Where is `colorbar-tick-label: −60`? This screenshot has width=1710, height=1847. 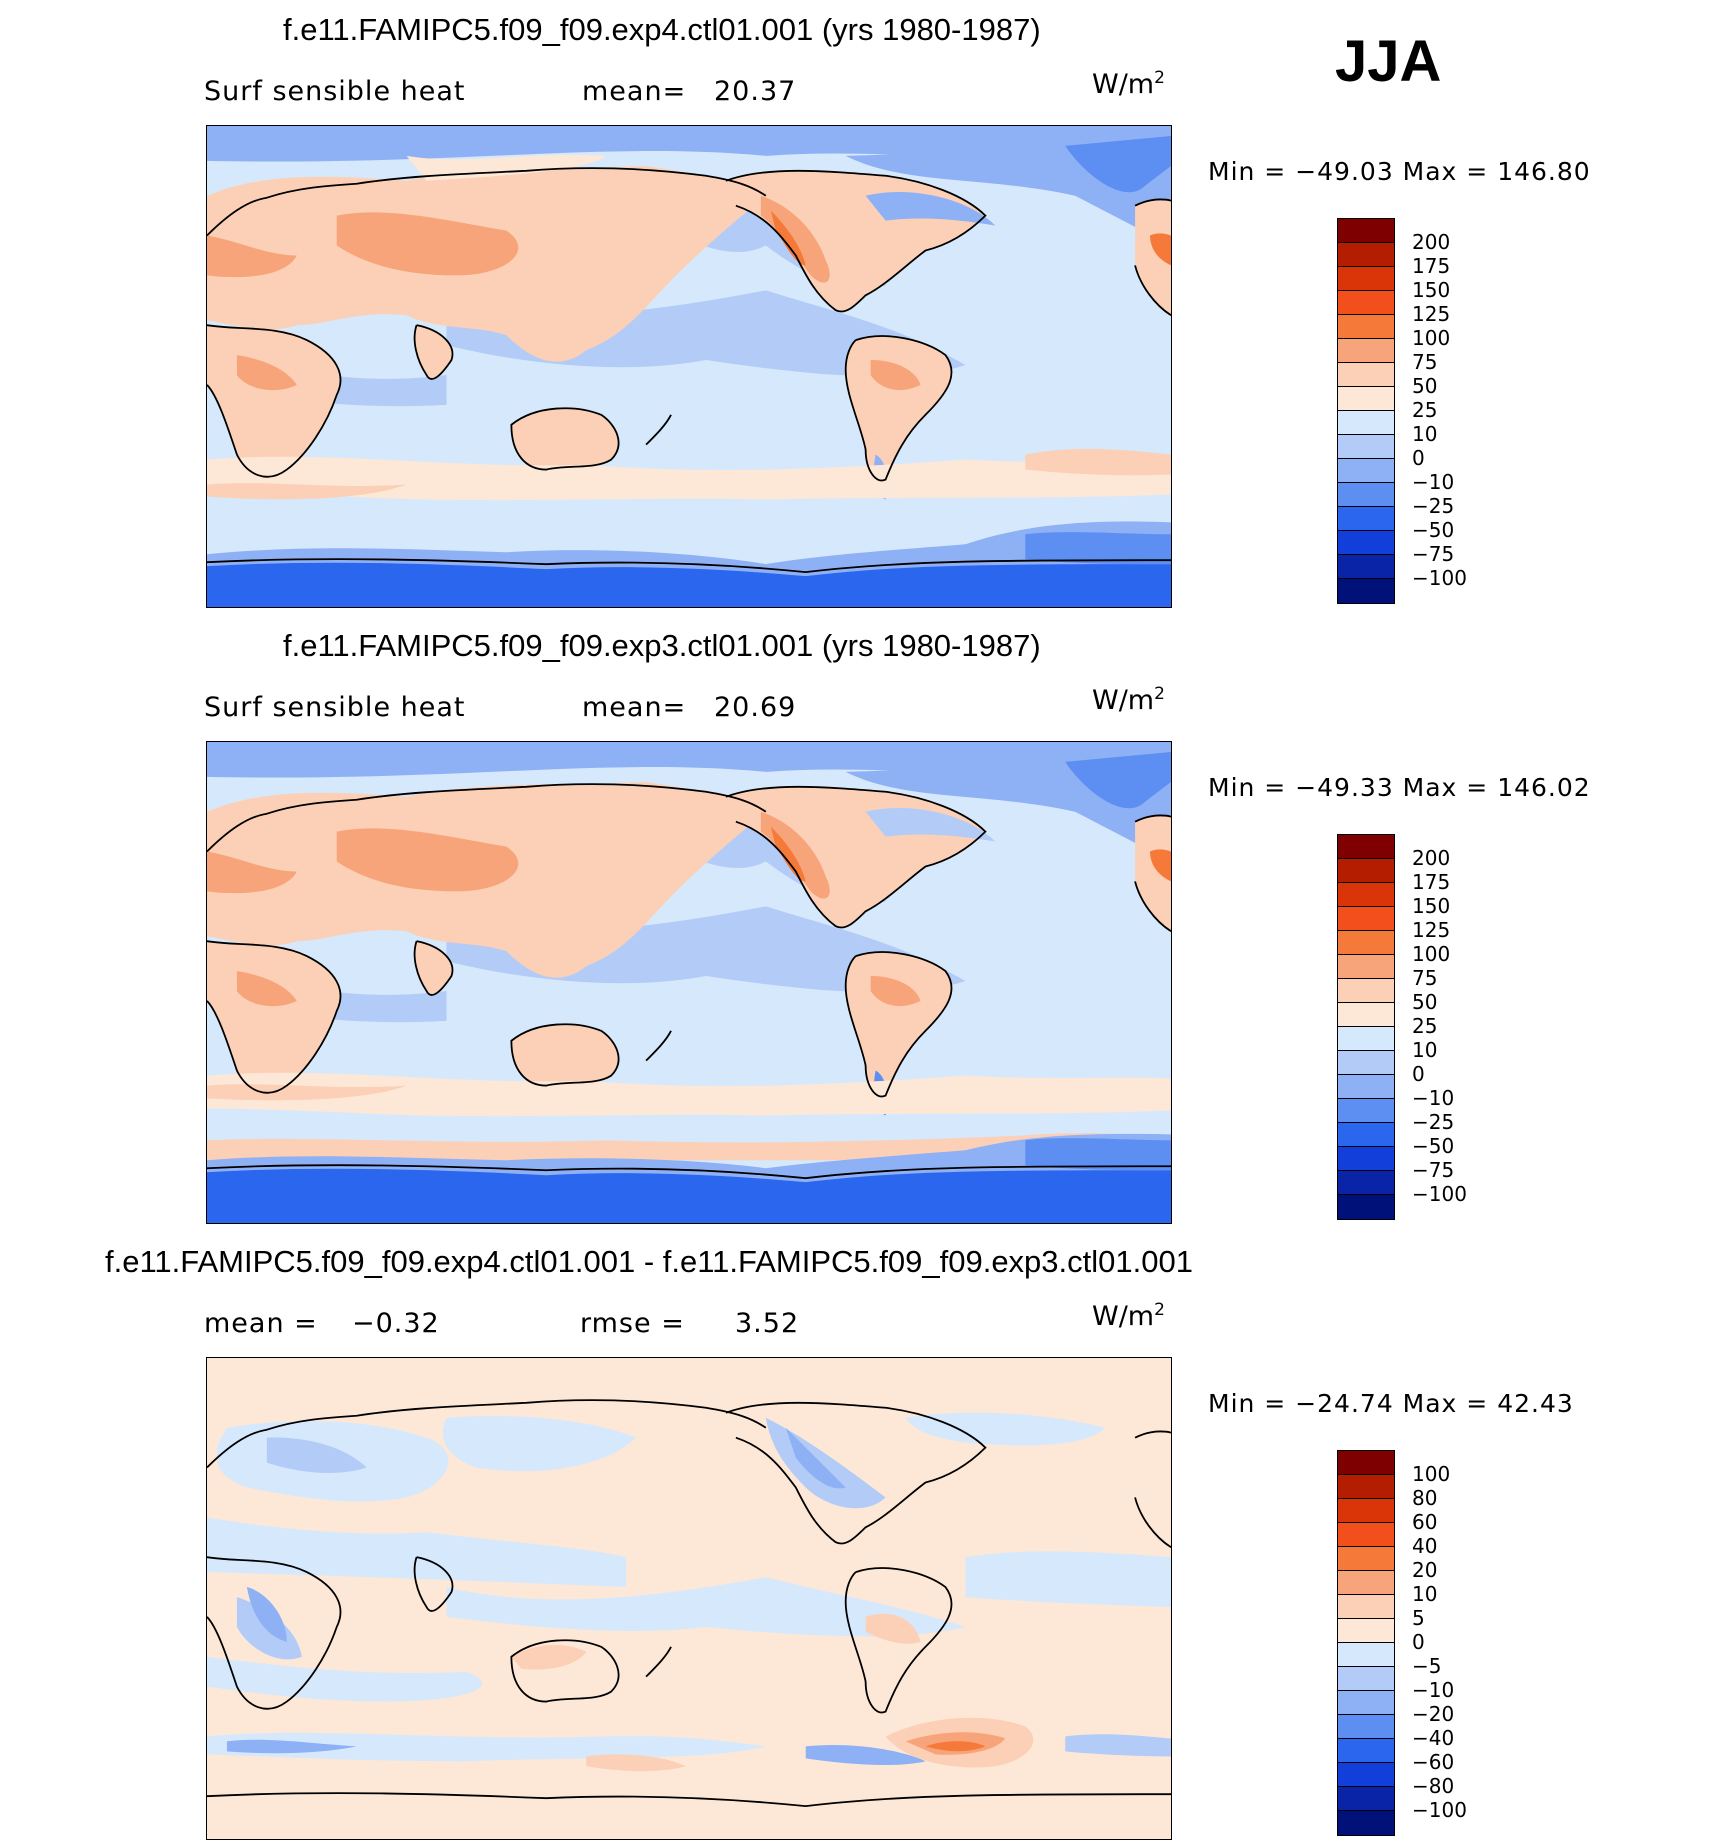
colorbar-tick-label: −60 is located at coordinates (1433, 1762).